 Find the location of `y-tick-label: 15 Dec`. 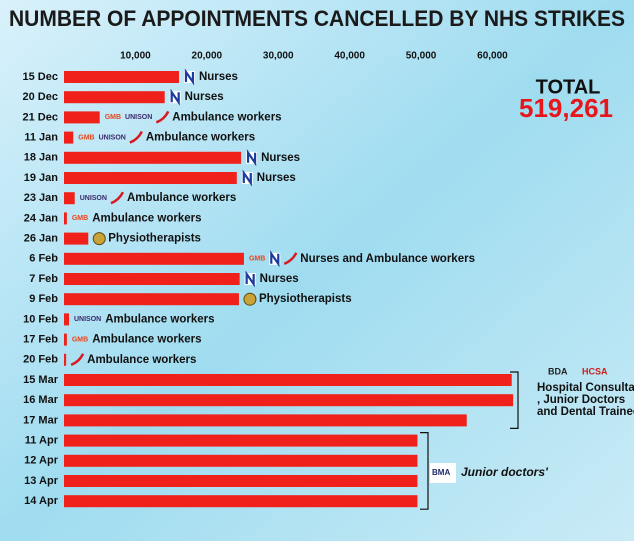

y-tick-label: 15 Dec is located at coordinates (40, 77).